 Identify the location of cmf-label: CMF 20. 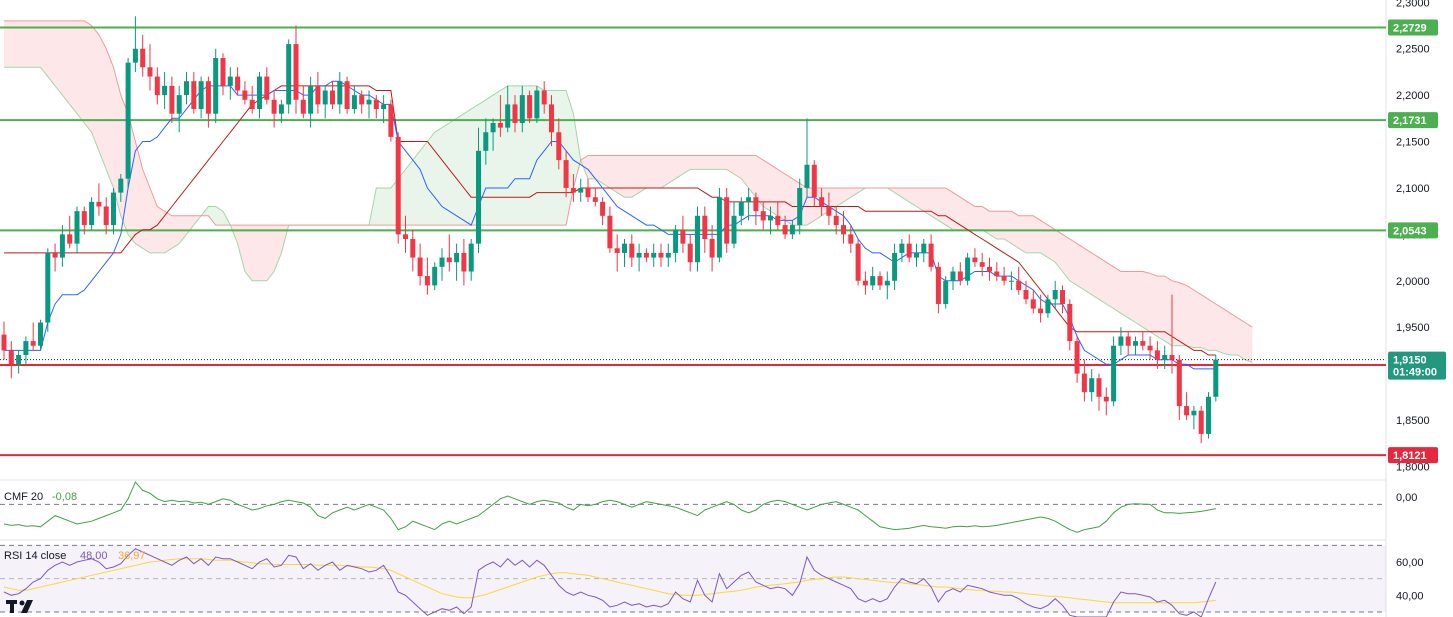
(23, 497).